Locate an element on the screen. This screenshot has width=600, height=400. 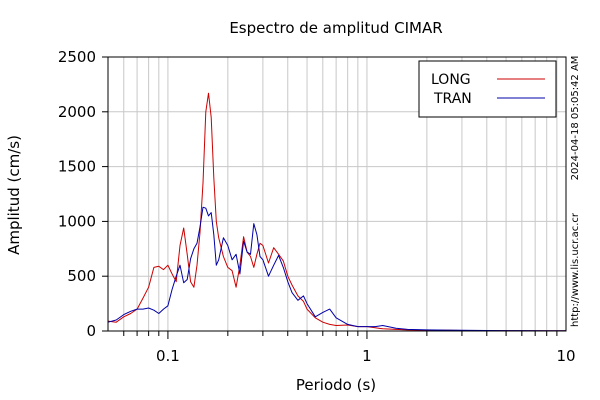
x-ticks is located at coordinates (340, 335).